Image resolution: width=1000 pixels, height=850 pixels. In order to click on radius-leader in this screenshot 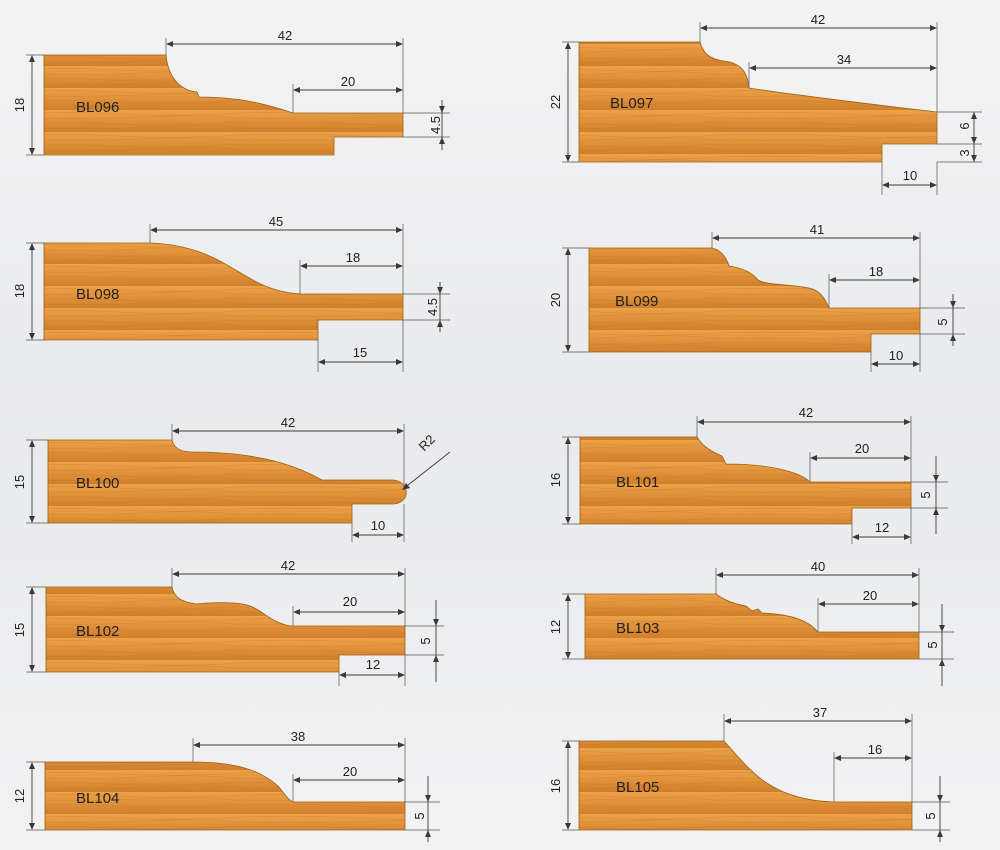, I will do `click(426, 470)`.